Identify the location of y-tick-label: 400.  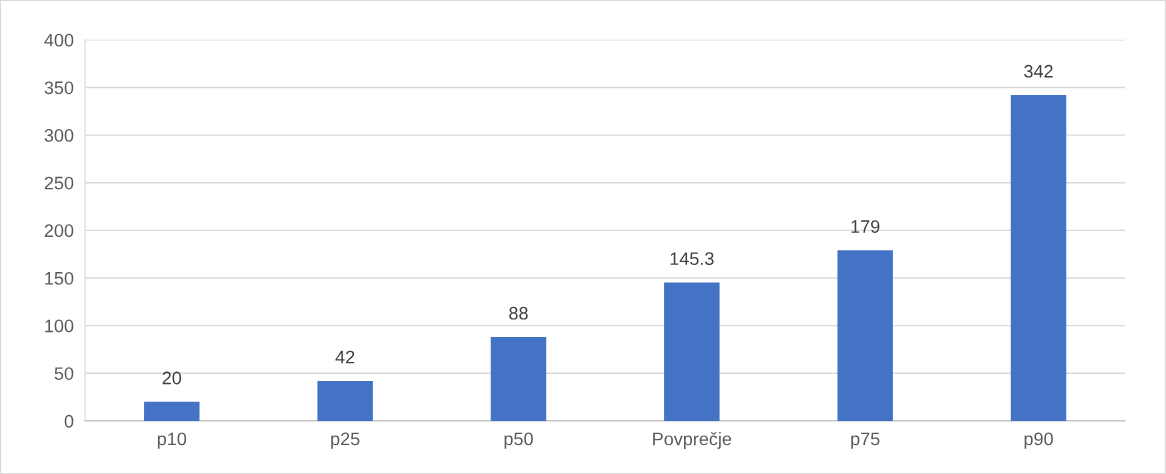
(59, 40).